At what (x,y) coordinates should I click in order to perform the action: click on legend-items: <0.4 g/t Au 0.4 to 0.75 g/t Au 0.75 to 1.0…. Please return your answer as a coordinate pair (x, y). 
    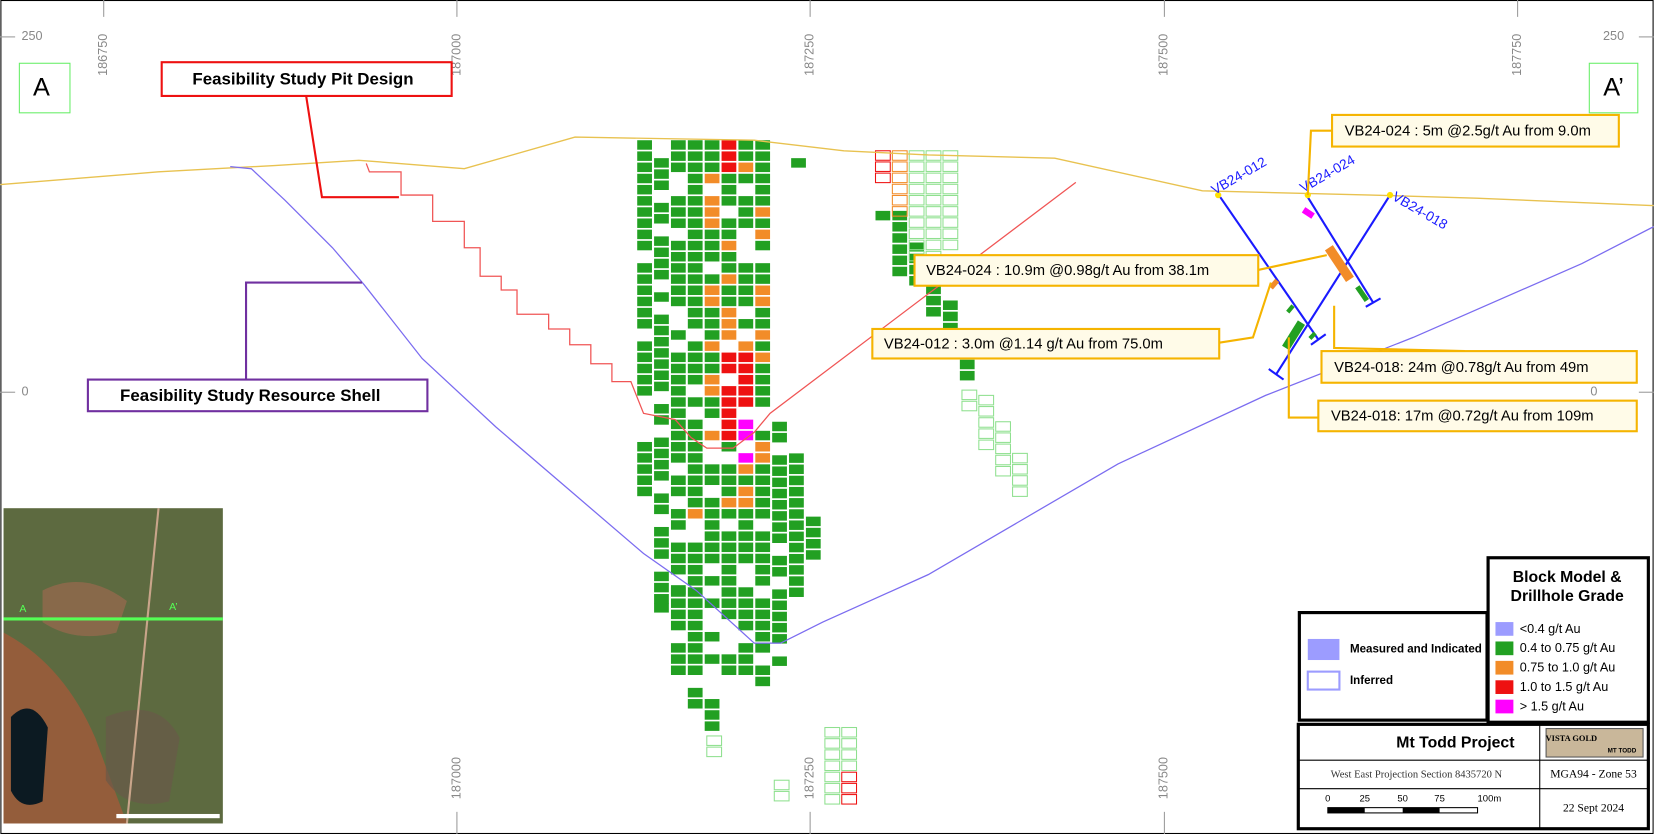
    Looking at the image, I should click on (1555, 667).